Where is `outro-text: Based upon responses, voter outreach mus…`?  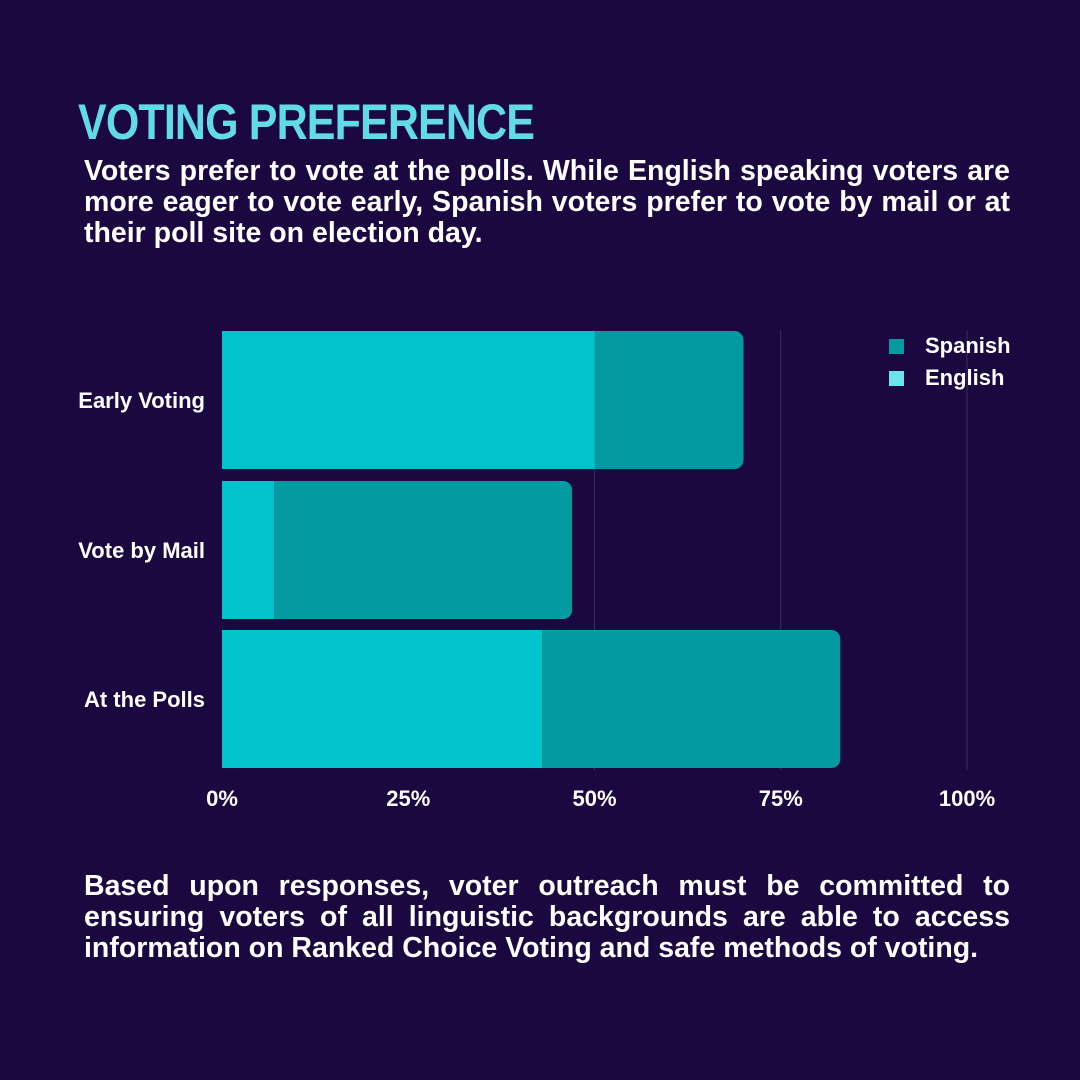 outro-text: Based upon responses, voter outreach mus… is located at coordinates (547, 917).